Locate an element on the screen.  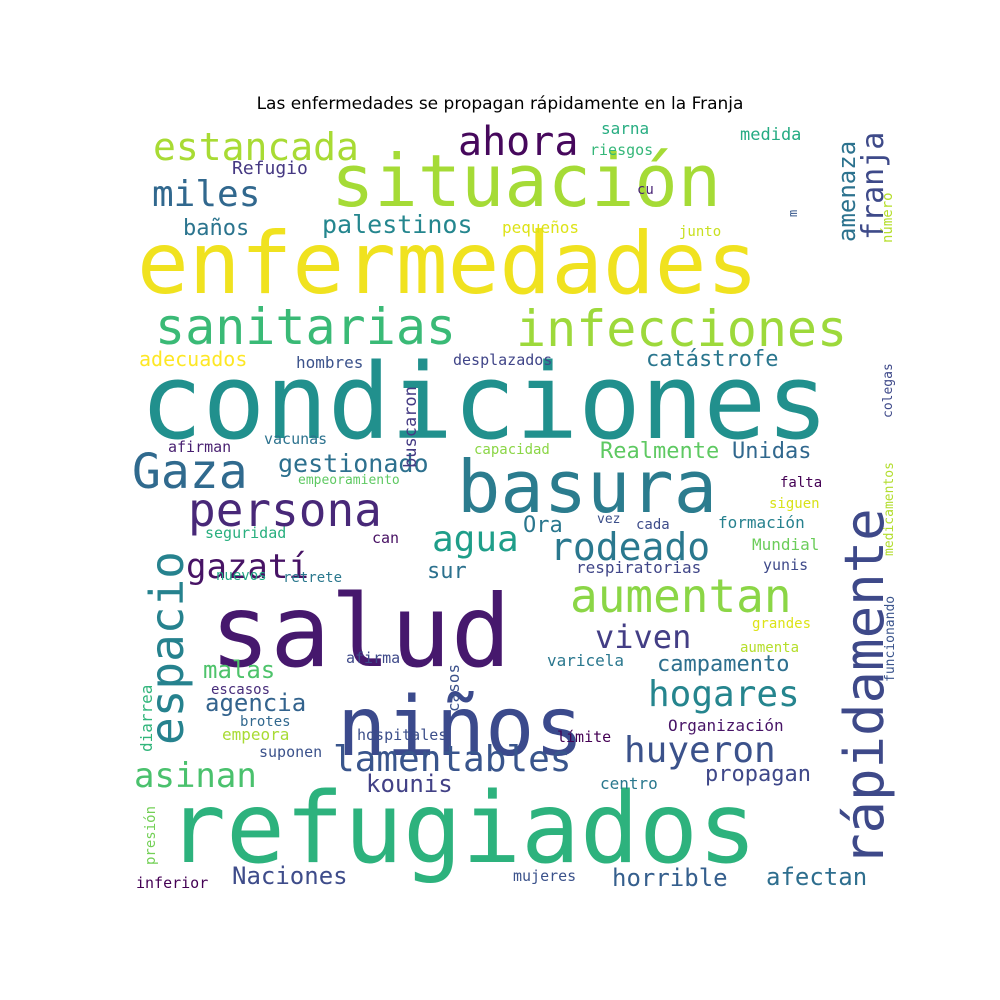
word-escasos: escasos is located at coordinates (240, 690).